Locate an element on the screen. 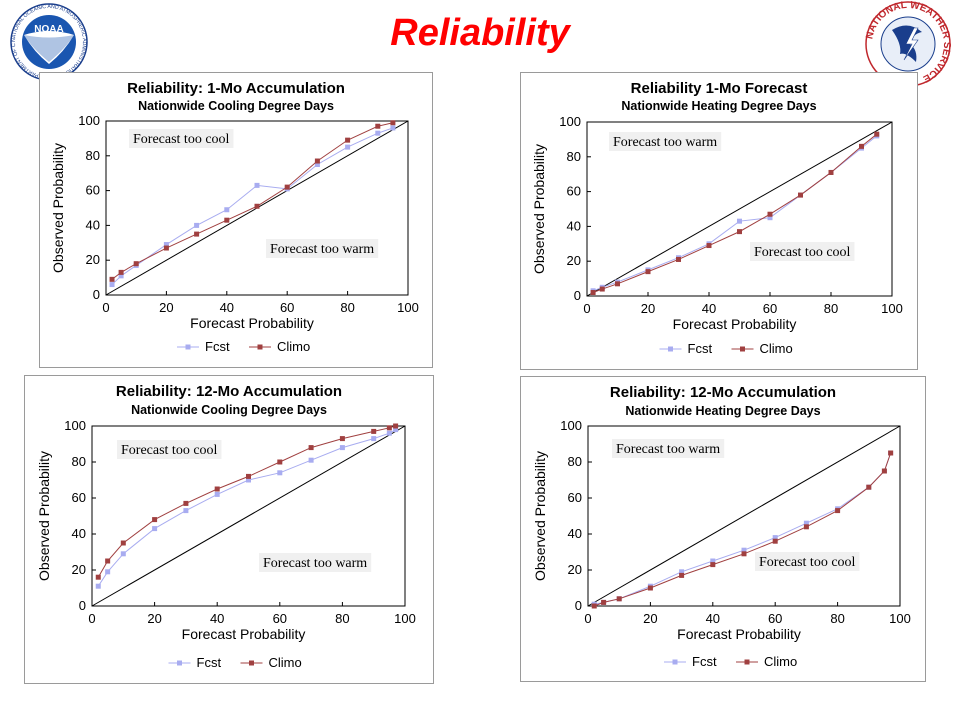 The width and height of the screenshot is (960, 720). legend-swatch-marker is located at coordinates (742, 349).